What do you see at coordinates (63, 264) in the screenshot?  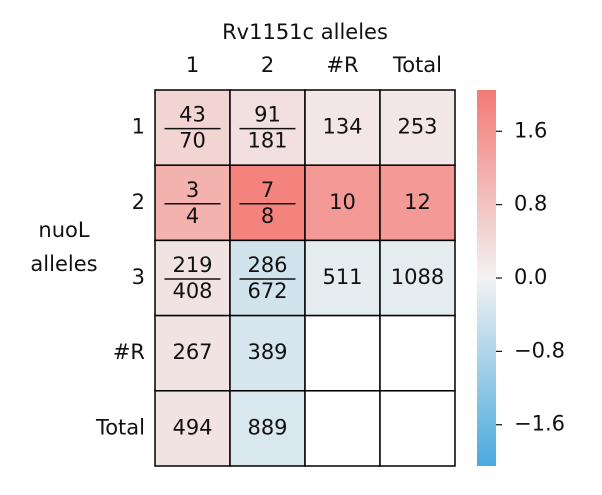 I see `y-axis-label: alleles` at bounding box center [63, 264].